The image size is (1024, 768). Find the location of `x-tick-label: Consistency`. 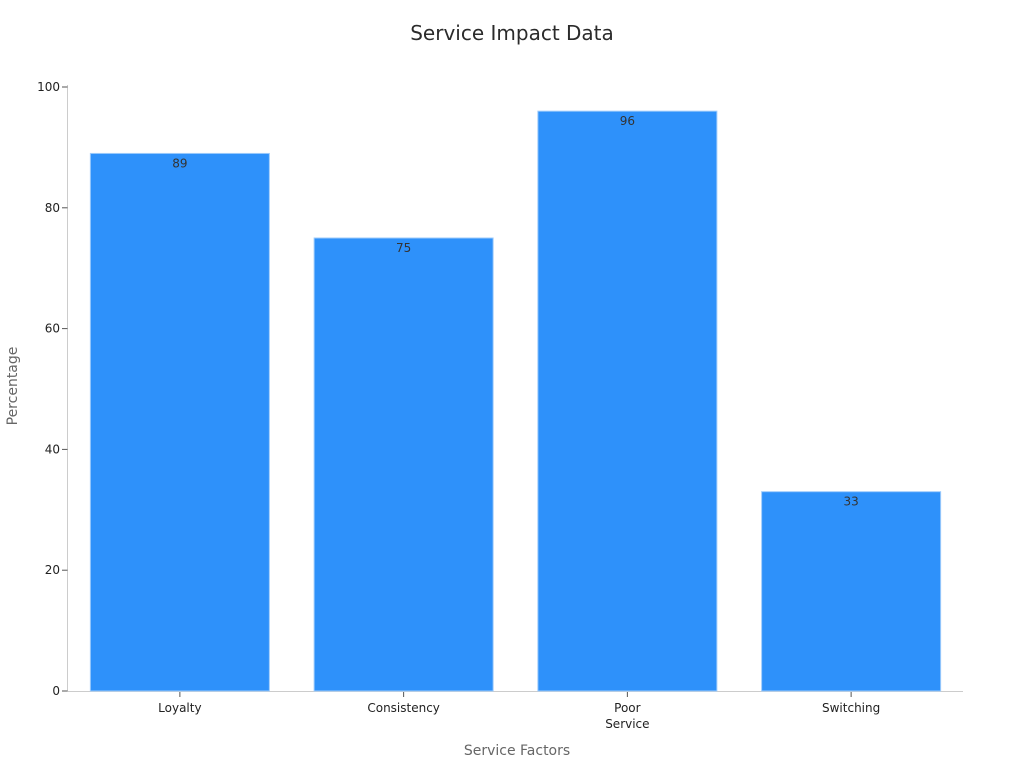

x-tick-label: Consistency is located at coordinates (403, 708).